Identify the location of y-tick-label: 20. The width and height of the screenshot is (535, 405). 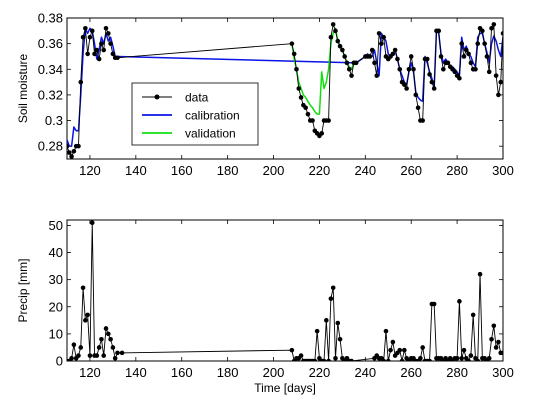
(56, 306).